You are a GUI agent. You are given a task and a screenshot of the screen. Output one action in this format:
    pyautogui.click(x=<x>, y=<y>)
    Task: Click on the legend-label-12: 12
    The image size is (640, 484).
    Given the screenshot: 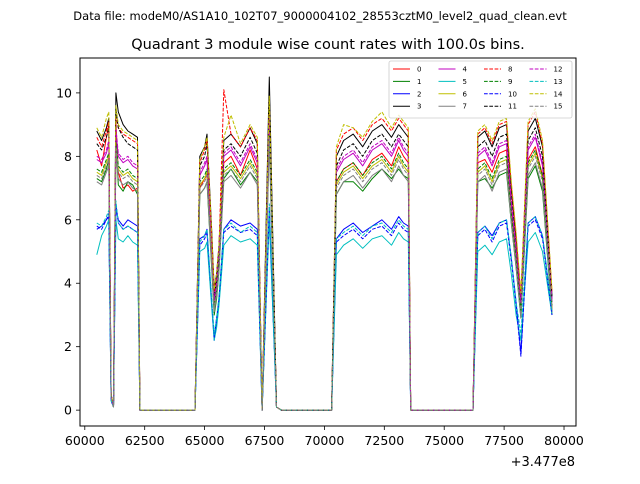 What is the action you would take?
    pyautogui.click(x=558, y=70)
    